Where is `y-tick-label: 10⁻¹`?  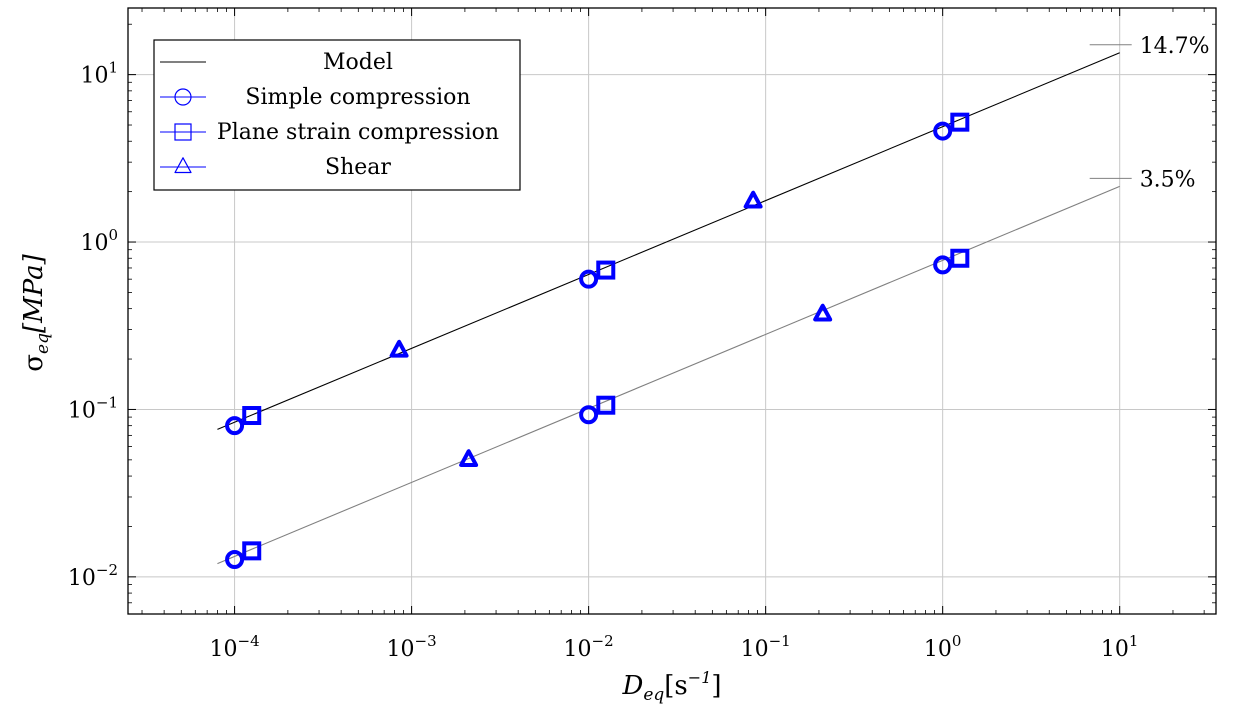 y-tick-label: 10⁻¹ is located at coordinates (93, 408).